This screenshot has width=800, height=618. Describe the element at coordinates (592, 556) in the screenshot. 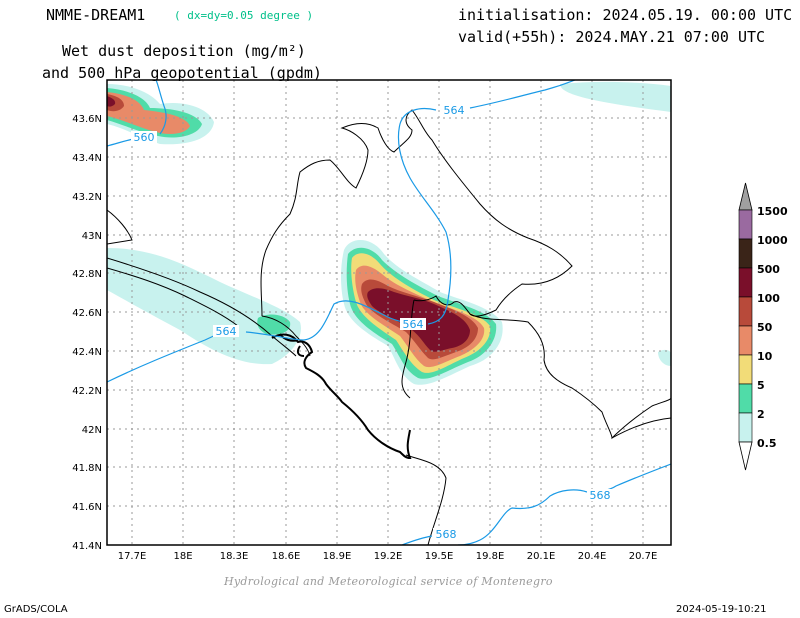

I see `lon-label: 20.4E` at that location.